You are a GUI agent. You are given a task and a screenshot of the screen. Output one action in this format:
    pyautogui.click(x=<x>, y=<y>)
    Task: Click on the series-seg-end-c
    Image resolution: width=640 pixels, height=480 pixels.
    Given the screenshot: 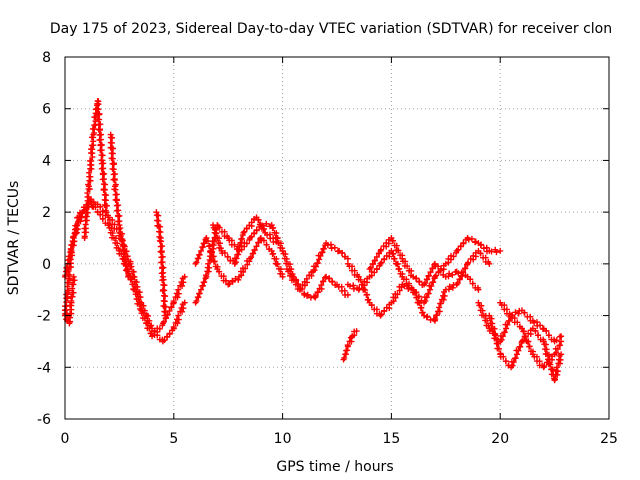 What is the action you would take?
    pyautogui.click(x=531, y=322)
    